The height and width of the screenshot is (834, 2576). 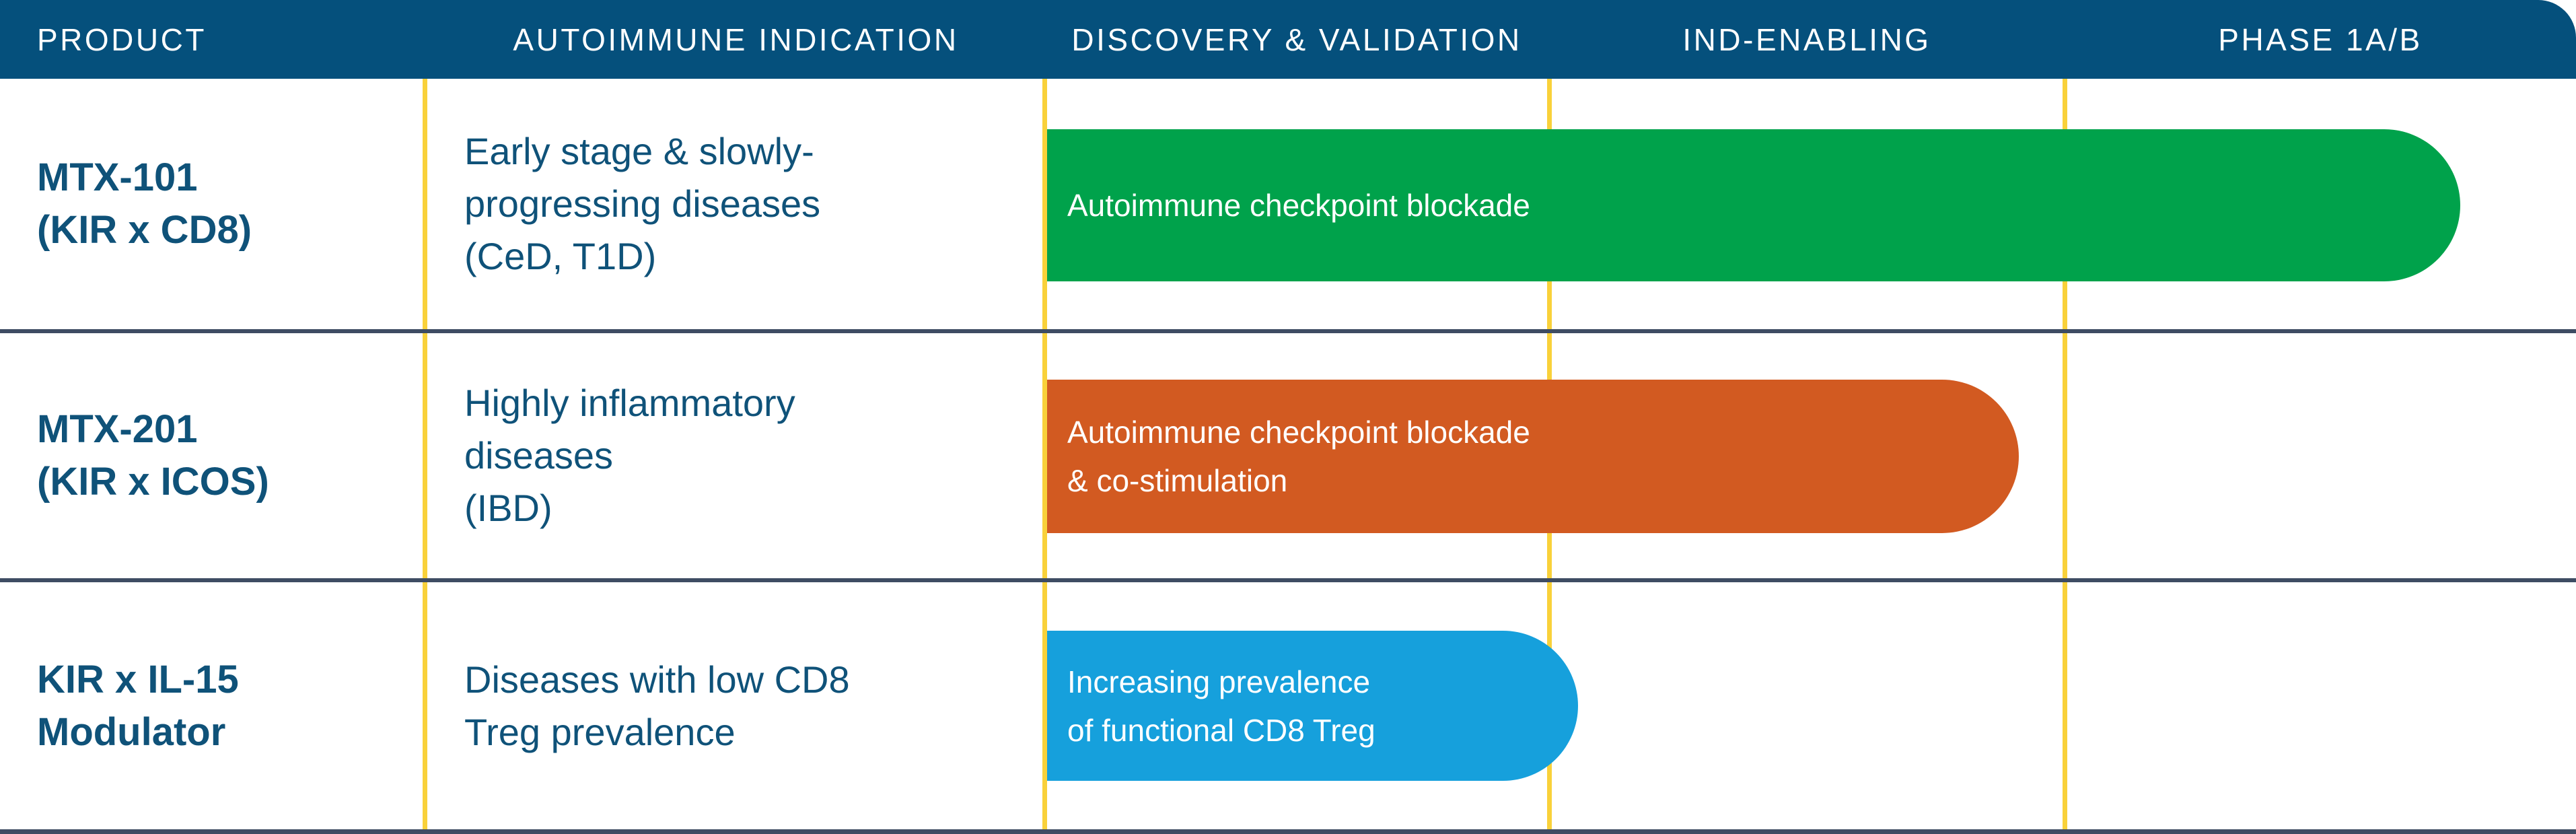 I want to click on bar-label-line: & co-stimulation, so click(x=1177, y=480).